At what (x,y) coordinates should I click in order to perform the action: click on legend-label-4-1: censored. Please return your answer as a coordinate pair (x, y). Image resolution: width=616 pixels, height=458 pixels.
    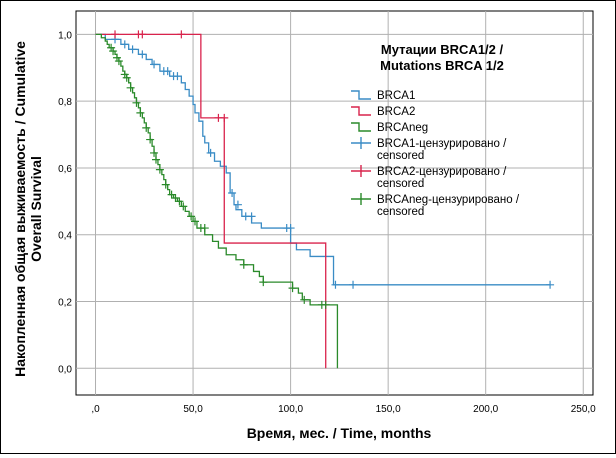
    Looking at the image, I should click on (400, 184).